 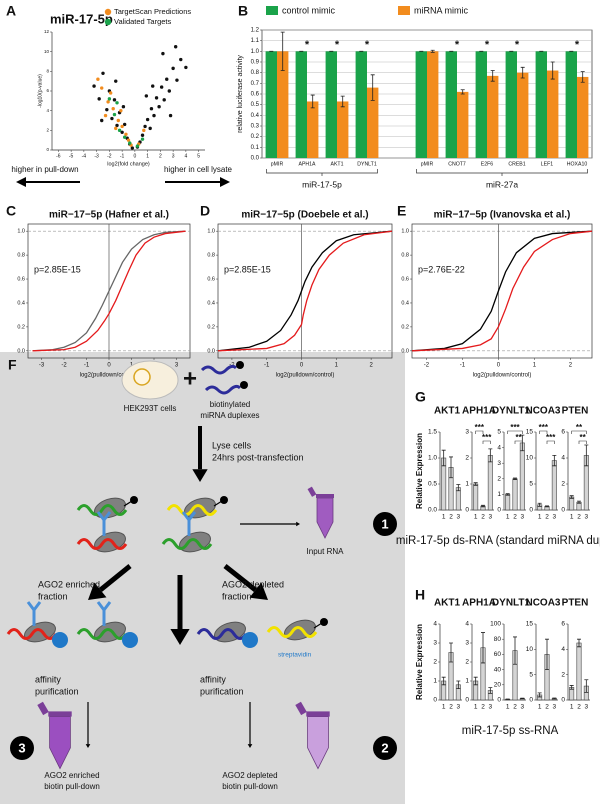 What do you see at coordinates (255, 52) in the screenshot?
I see `y-tick-label: 1.0` at bounding box center [255, 52].